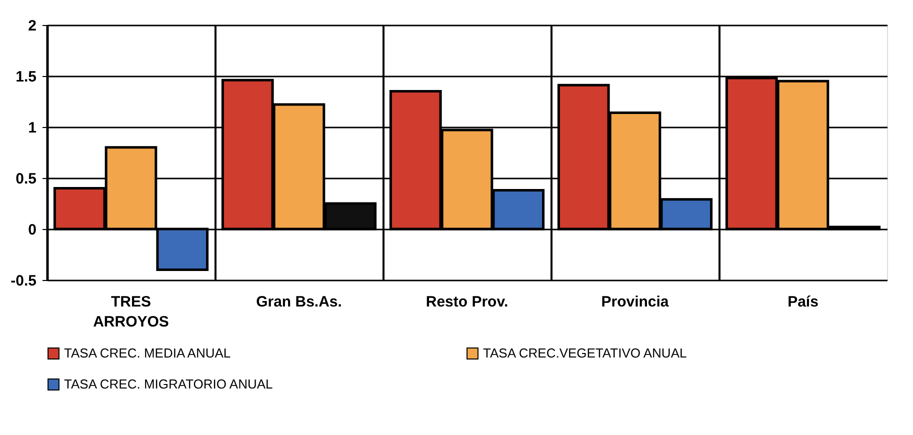  I want to click on x-tick-label: Provincia, so click(635, 302).